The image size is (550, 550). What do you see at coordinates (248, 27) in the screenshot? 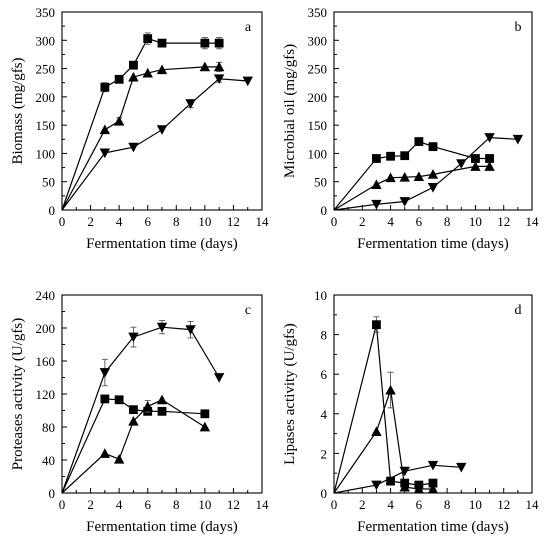
I see `panel-label: a` at bounding box center [248, 27].